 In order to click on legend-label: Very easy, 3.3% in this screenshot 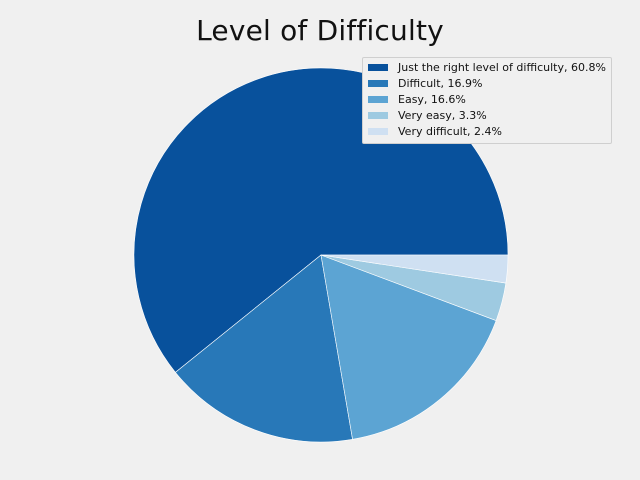, I will do `click(442, 115)`.